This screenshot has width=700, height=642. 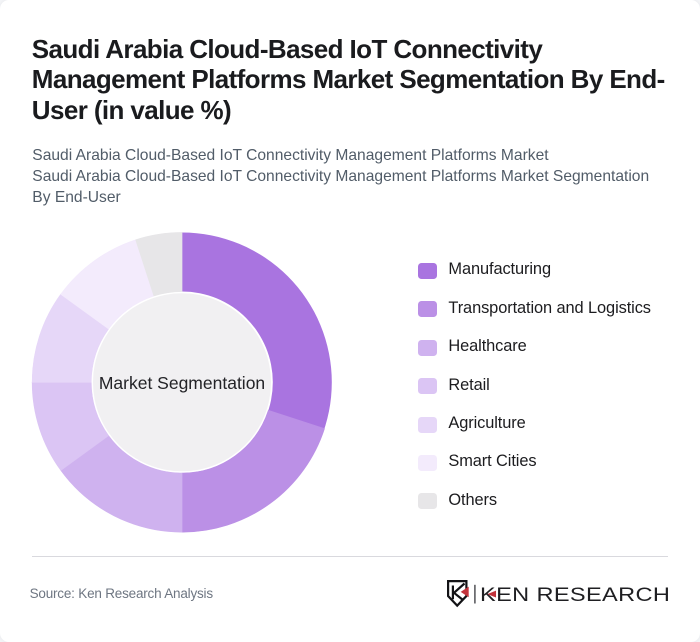 I want to click on svg-text: KEN RESEARCH, so click(x=575, y=594).